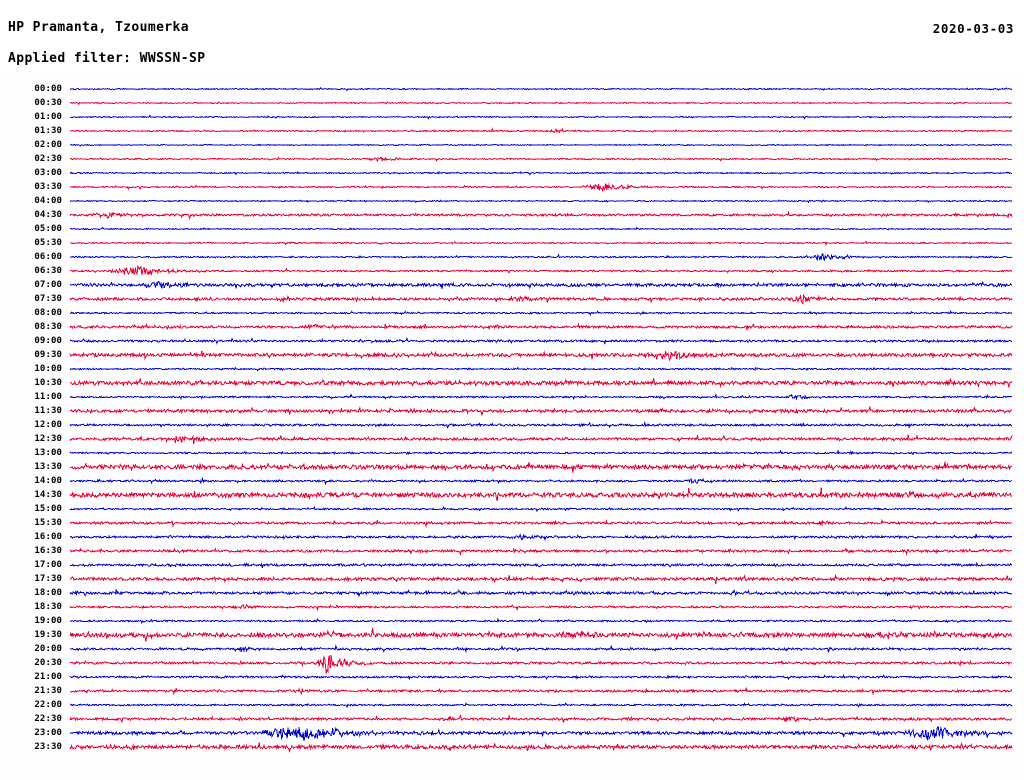 The image size is (1024, 780). Describe the element at coordinates (107, 58) in the screenshot. I see `applied-filter-label: Applied filter: WWSSN-SP` at that location.